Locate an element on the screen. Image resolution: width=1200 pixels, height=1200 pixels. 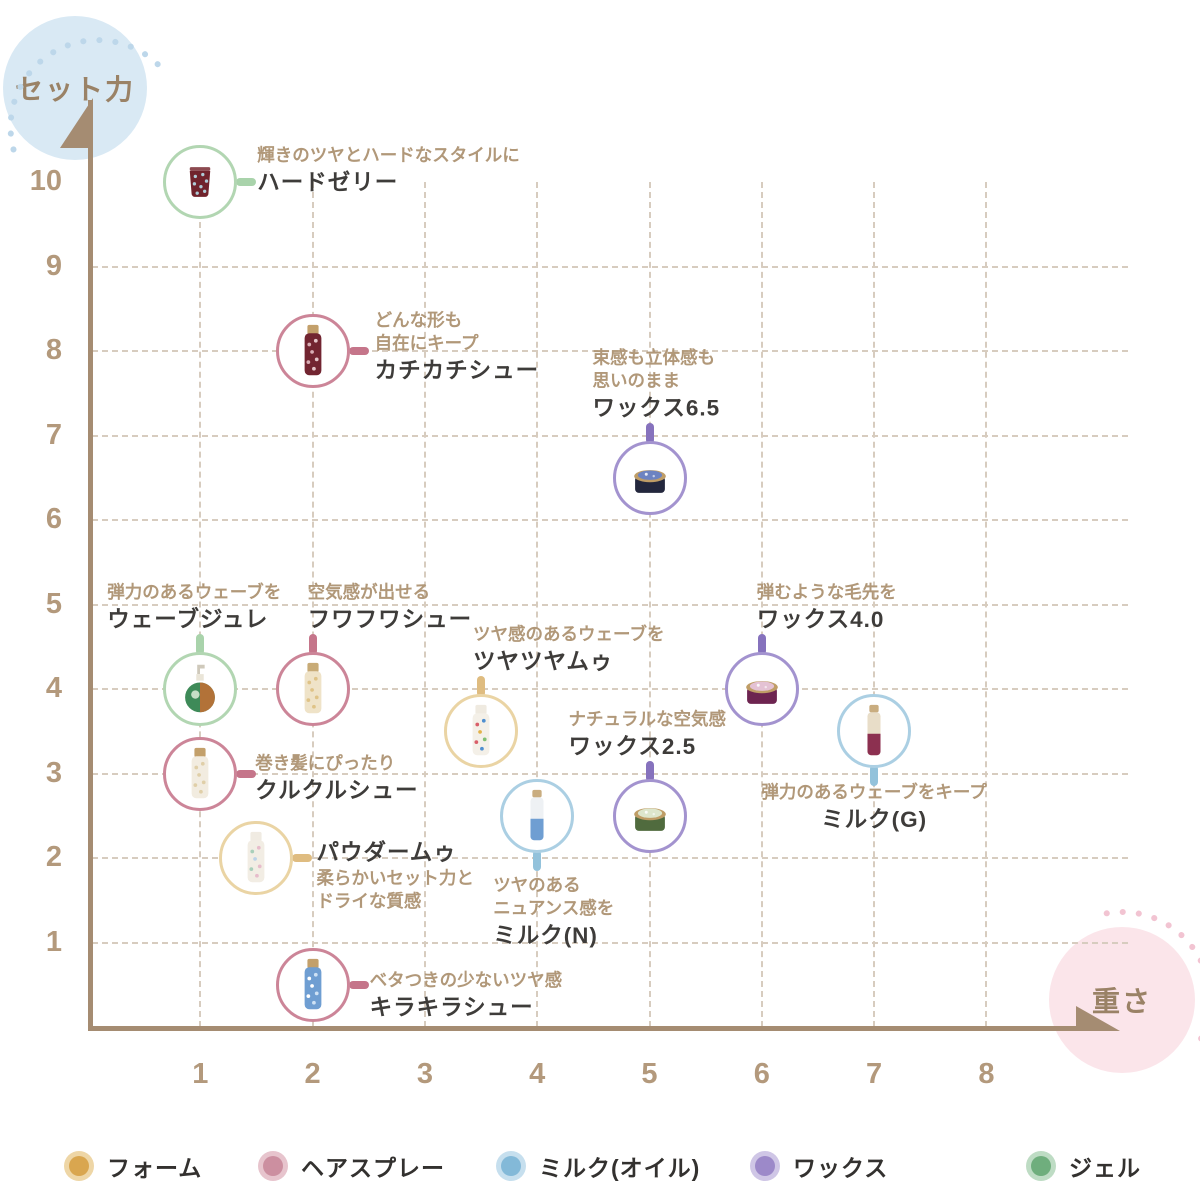
annotation-connector-kachikachi-chou is located at coordinates (358, 351).